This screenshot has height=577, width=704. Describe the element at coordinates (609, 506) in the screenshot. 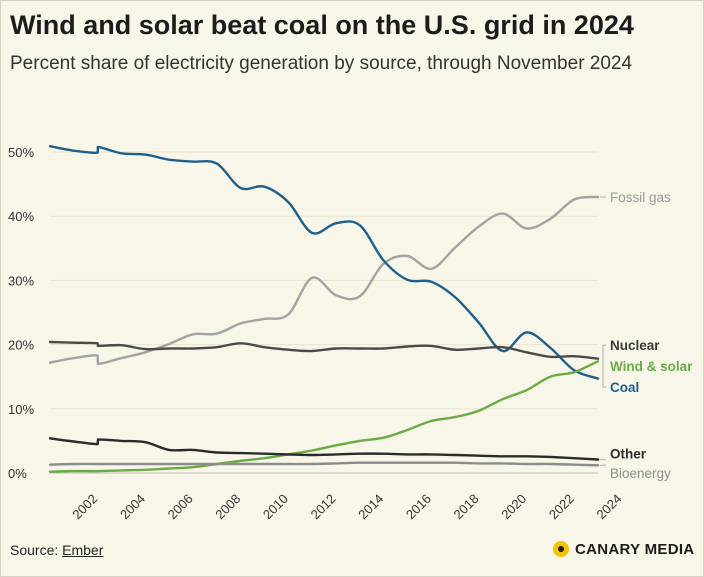

I see `x-tick-label: 2024` at that location.